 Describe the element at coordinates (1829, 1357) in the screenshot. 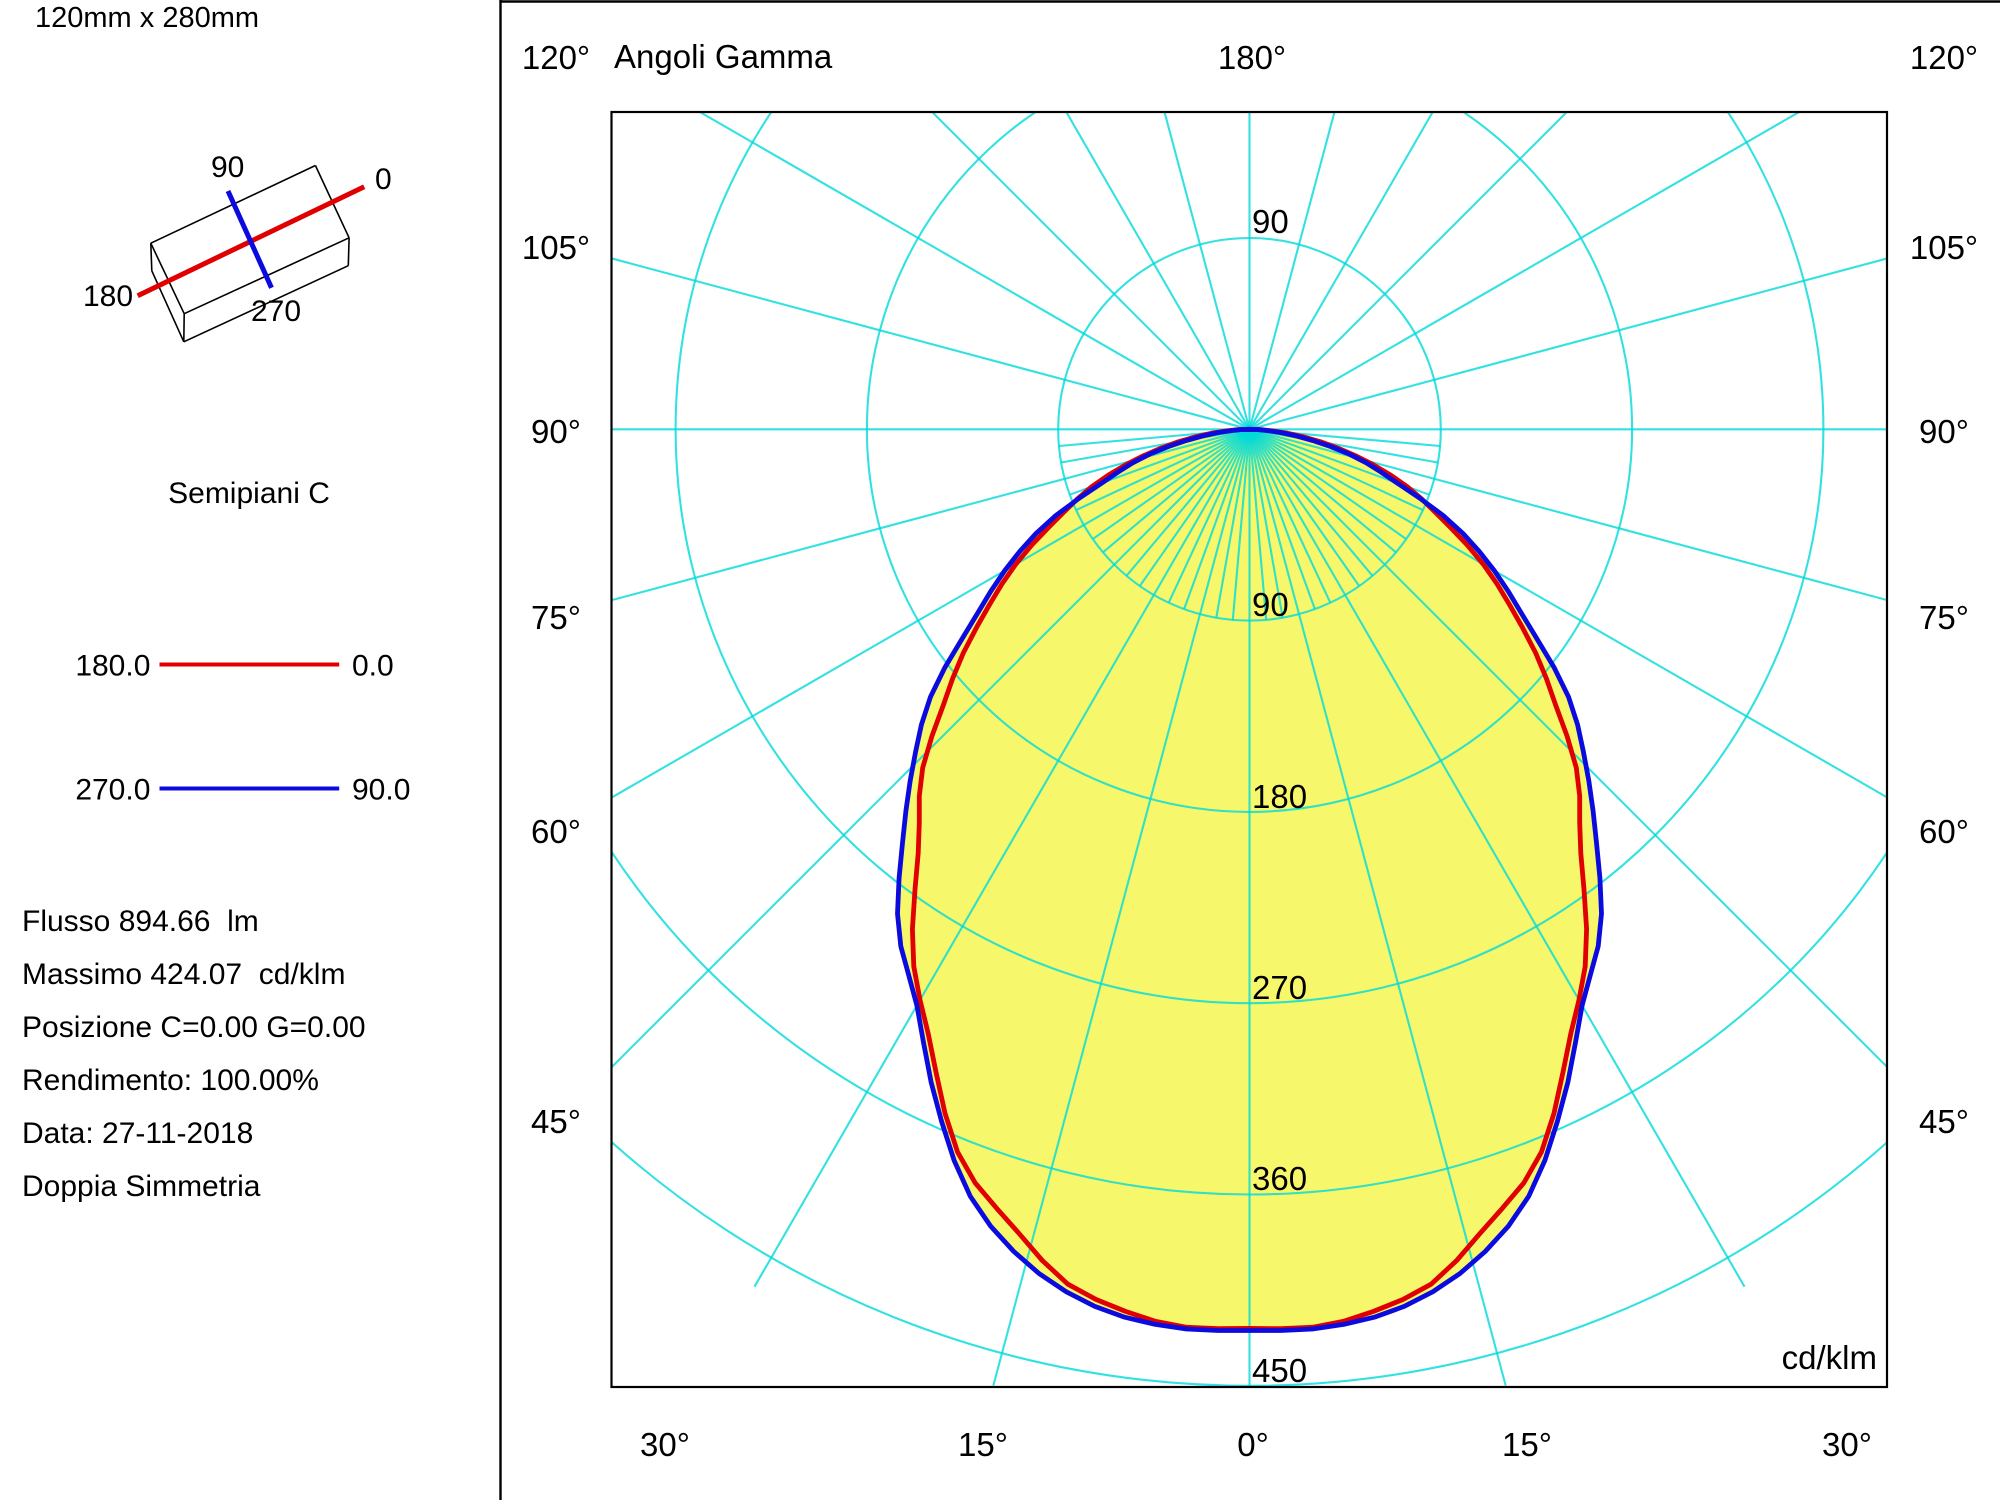

I see `svg-text: cd/klm` at that location.